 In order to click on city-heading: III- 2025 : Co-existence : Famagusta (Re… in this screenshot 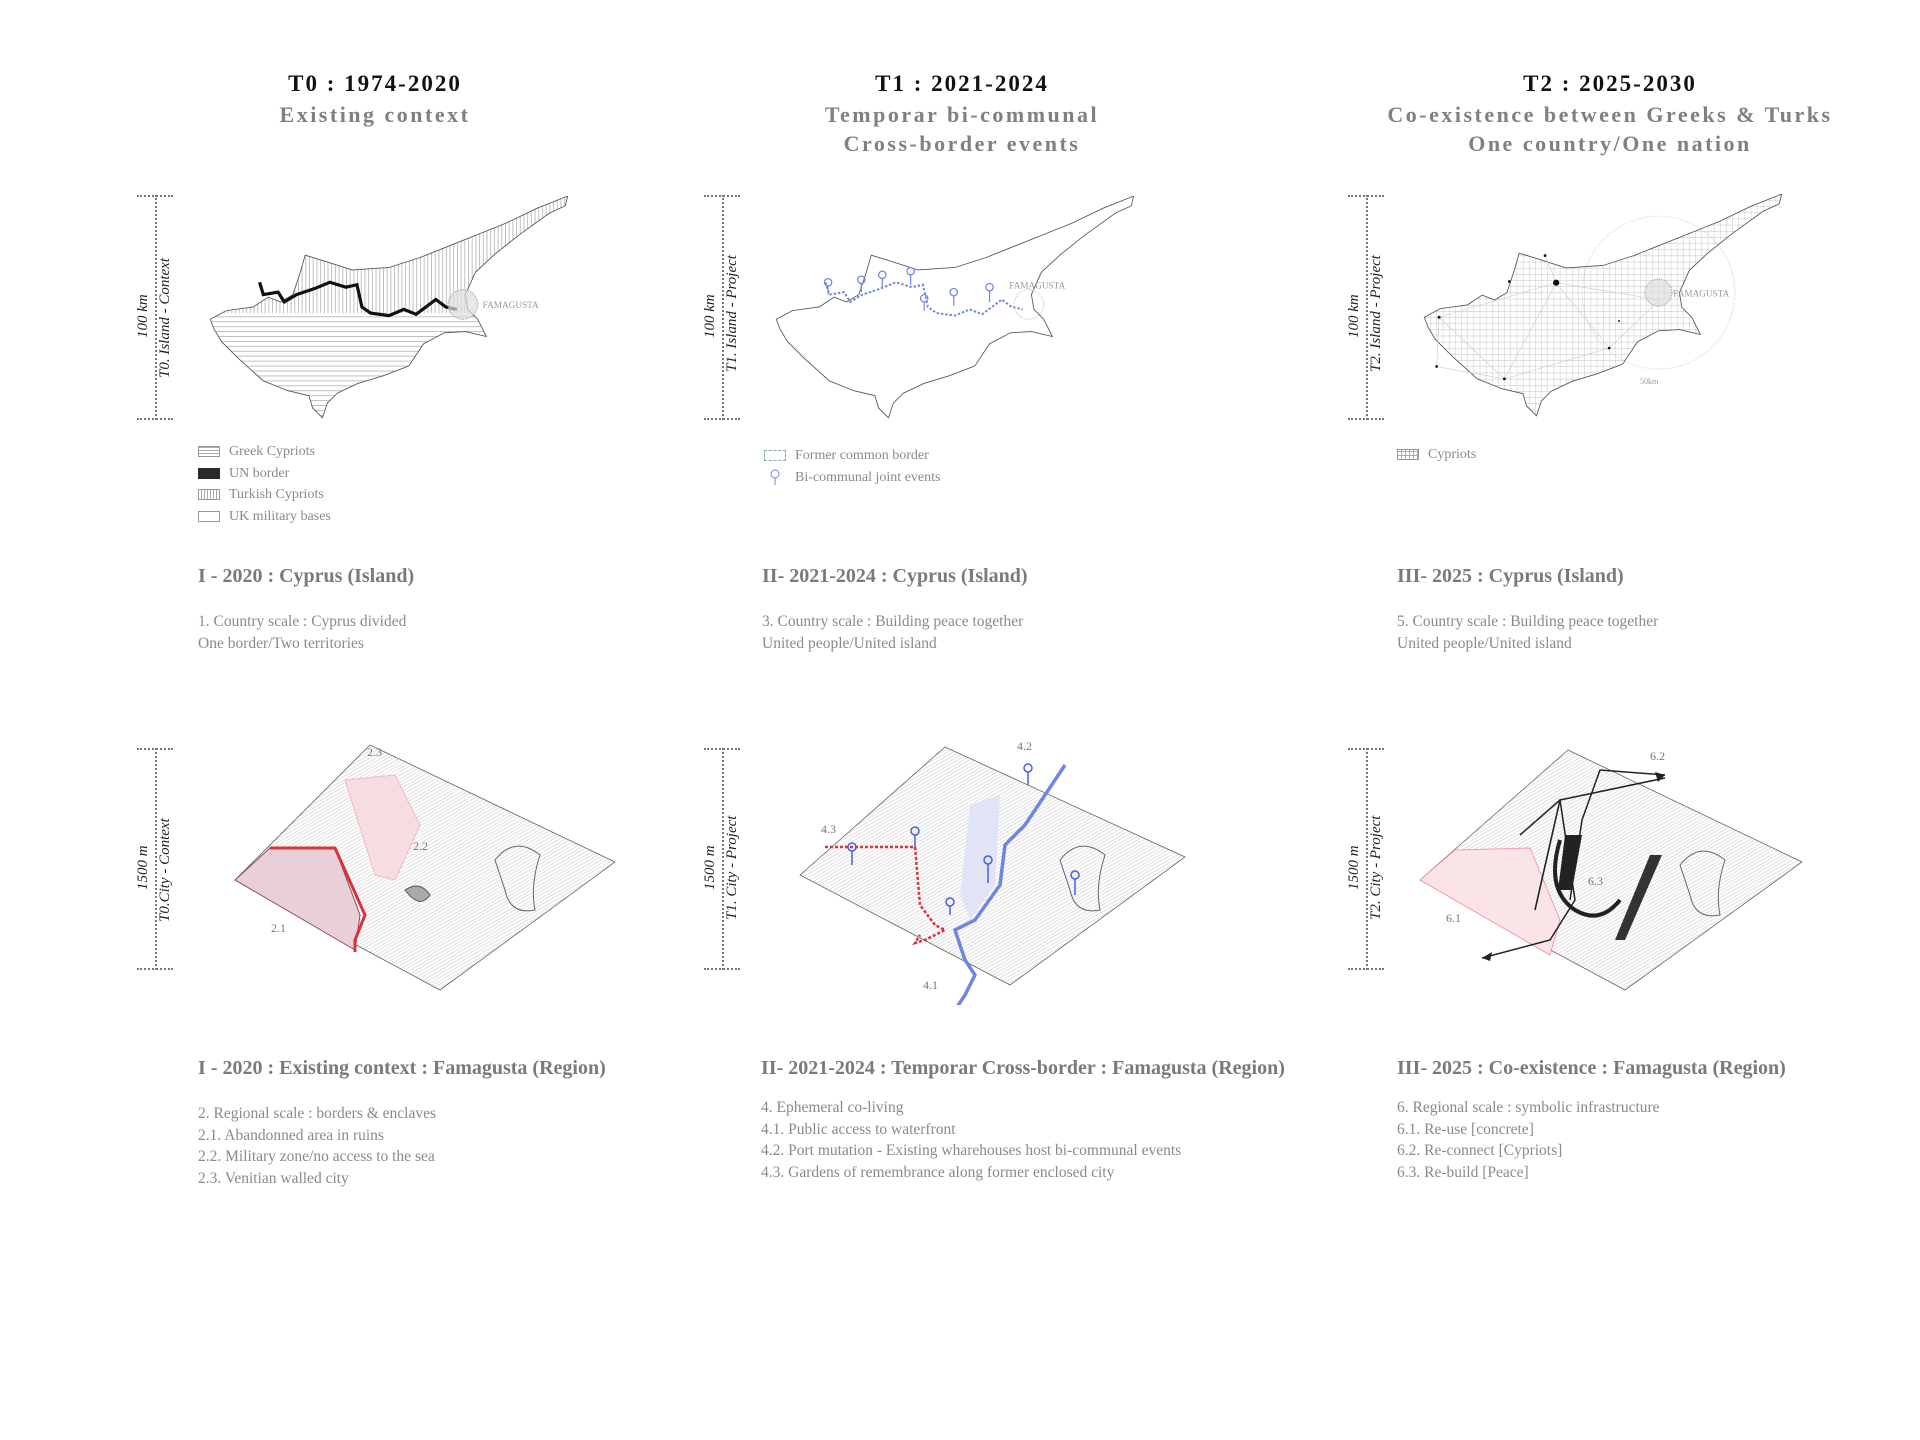, I will do `click(1591, 1068)`.